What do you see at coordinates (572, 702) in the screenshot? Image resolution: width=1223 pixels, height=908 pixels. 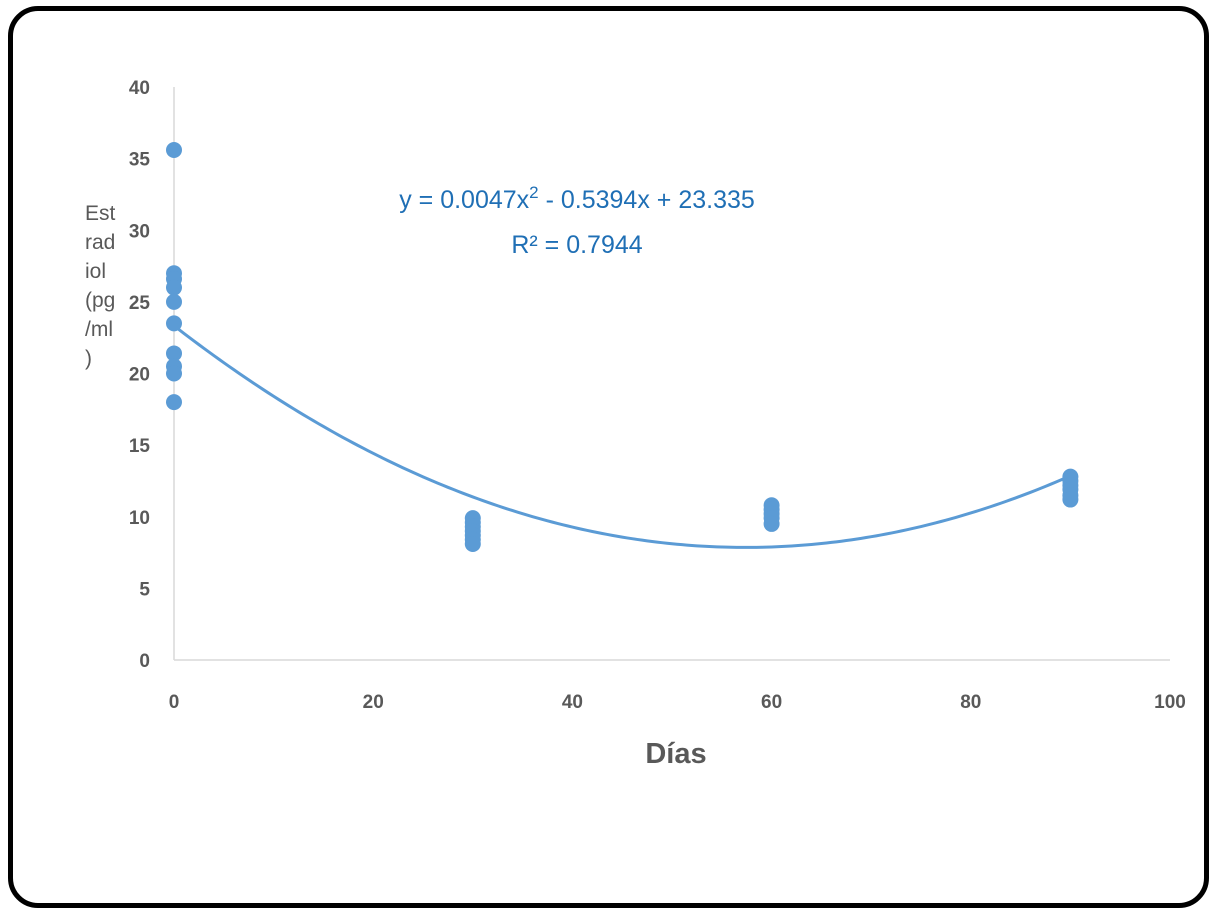 I see `x-tick-label: 40` at bounding box center [572, 702].